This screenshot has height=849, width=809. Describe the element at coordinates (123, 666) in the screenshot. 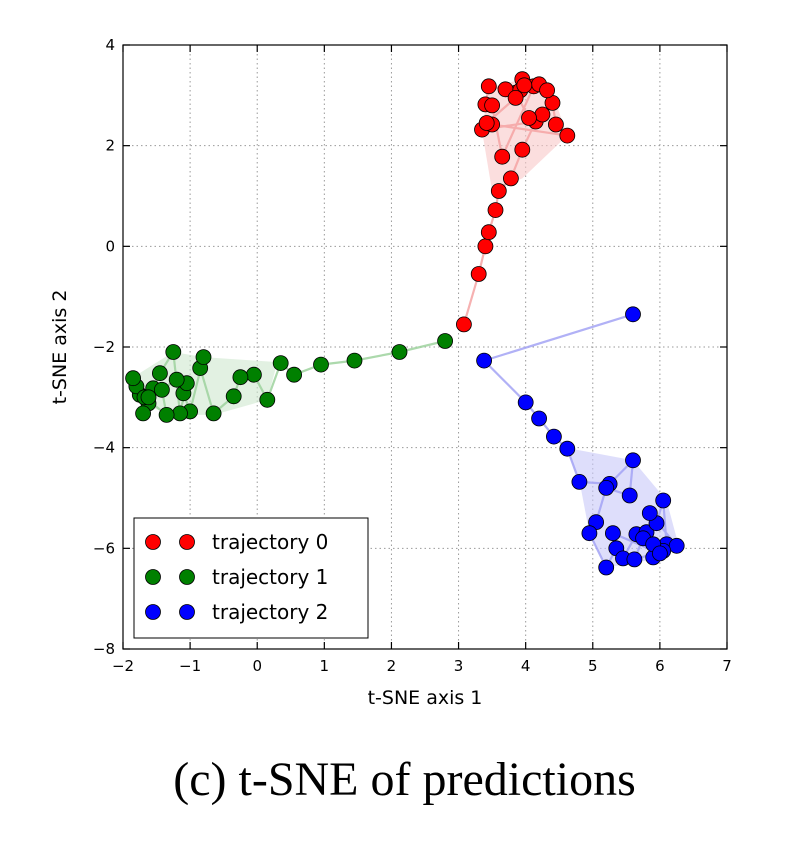

I see `x-tick-label: −2` at that location.